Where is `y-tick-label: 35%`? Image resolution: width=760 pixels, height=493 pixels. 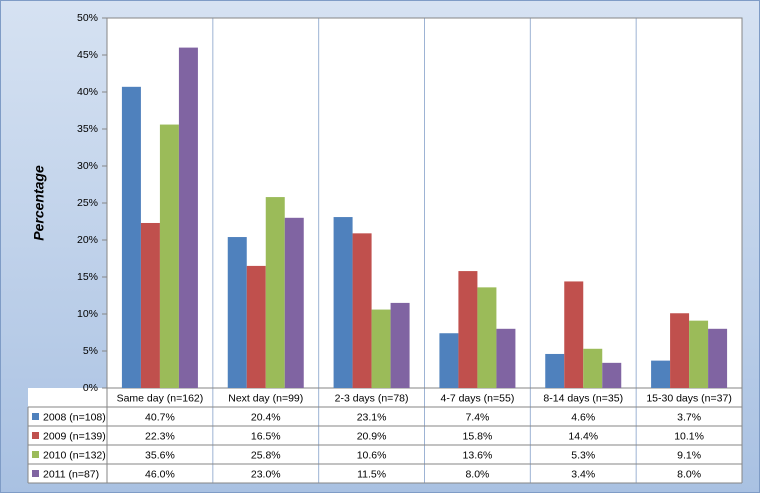
y-tick-label: 35% is located at coordinates (87, 129).